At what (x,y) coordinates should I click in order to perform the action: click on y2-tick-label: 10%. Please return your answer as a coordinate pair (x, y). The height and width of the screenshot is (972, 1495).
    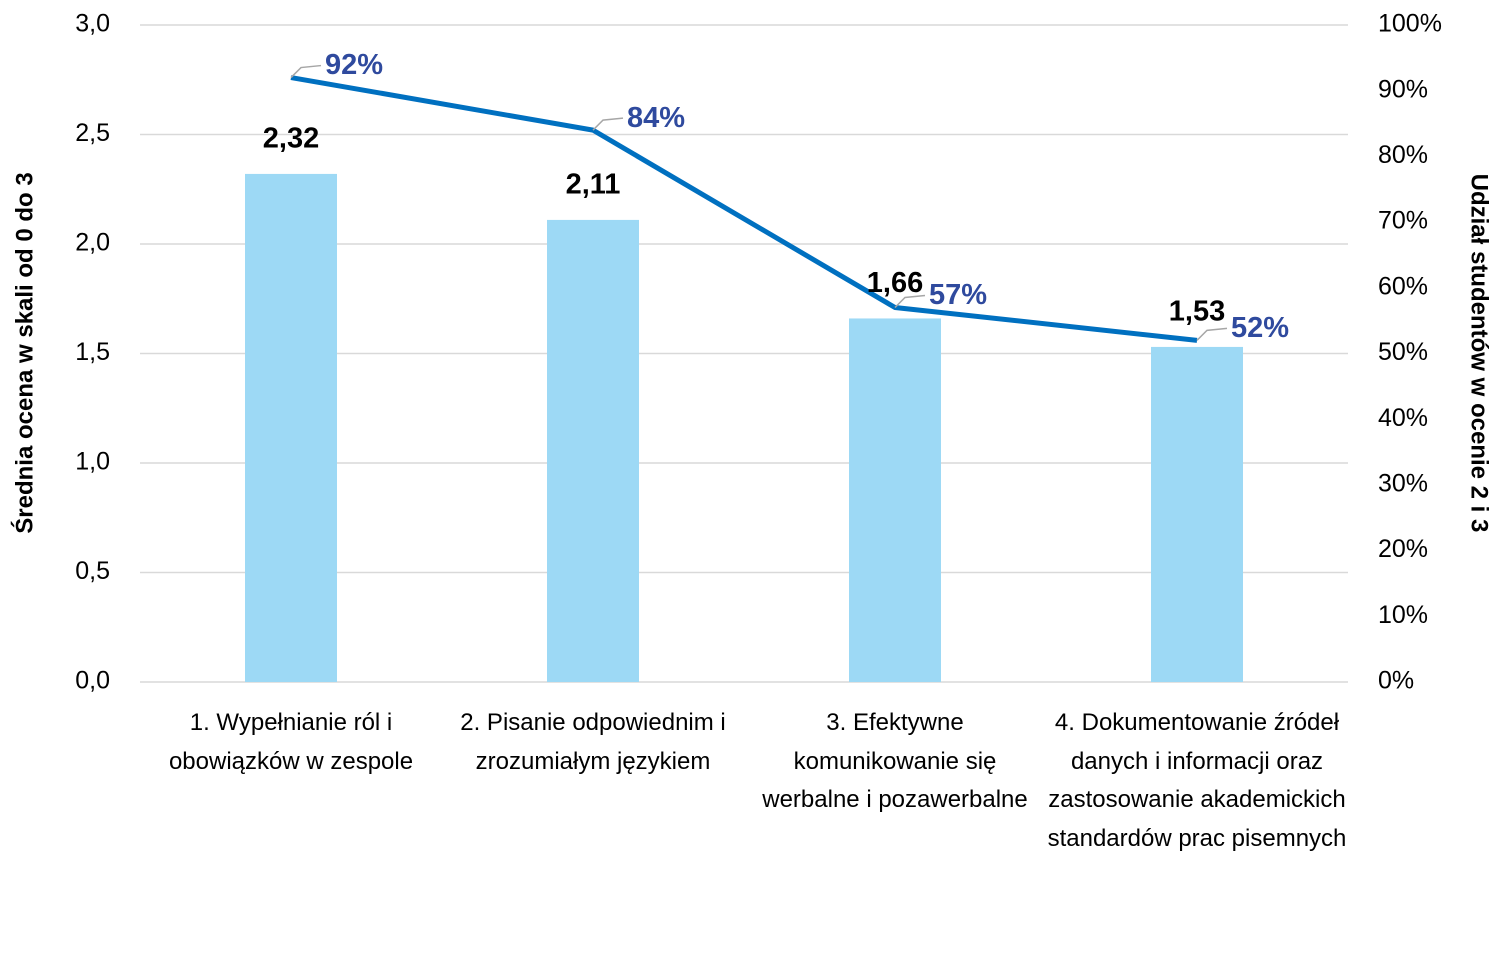
    Looking at the image, I should click on (1403, 615).